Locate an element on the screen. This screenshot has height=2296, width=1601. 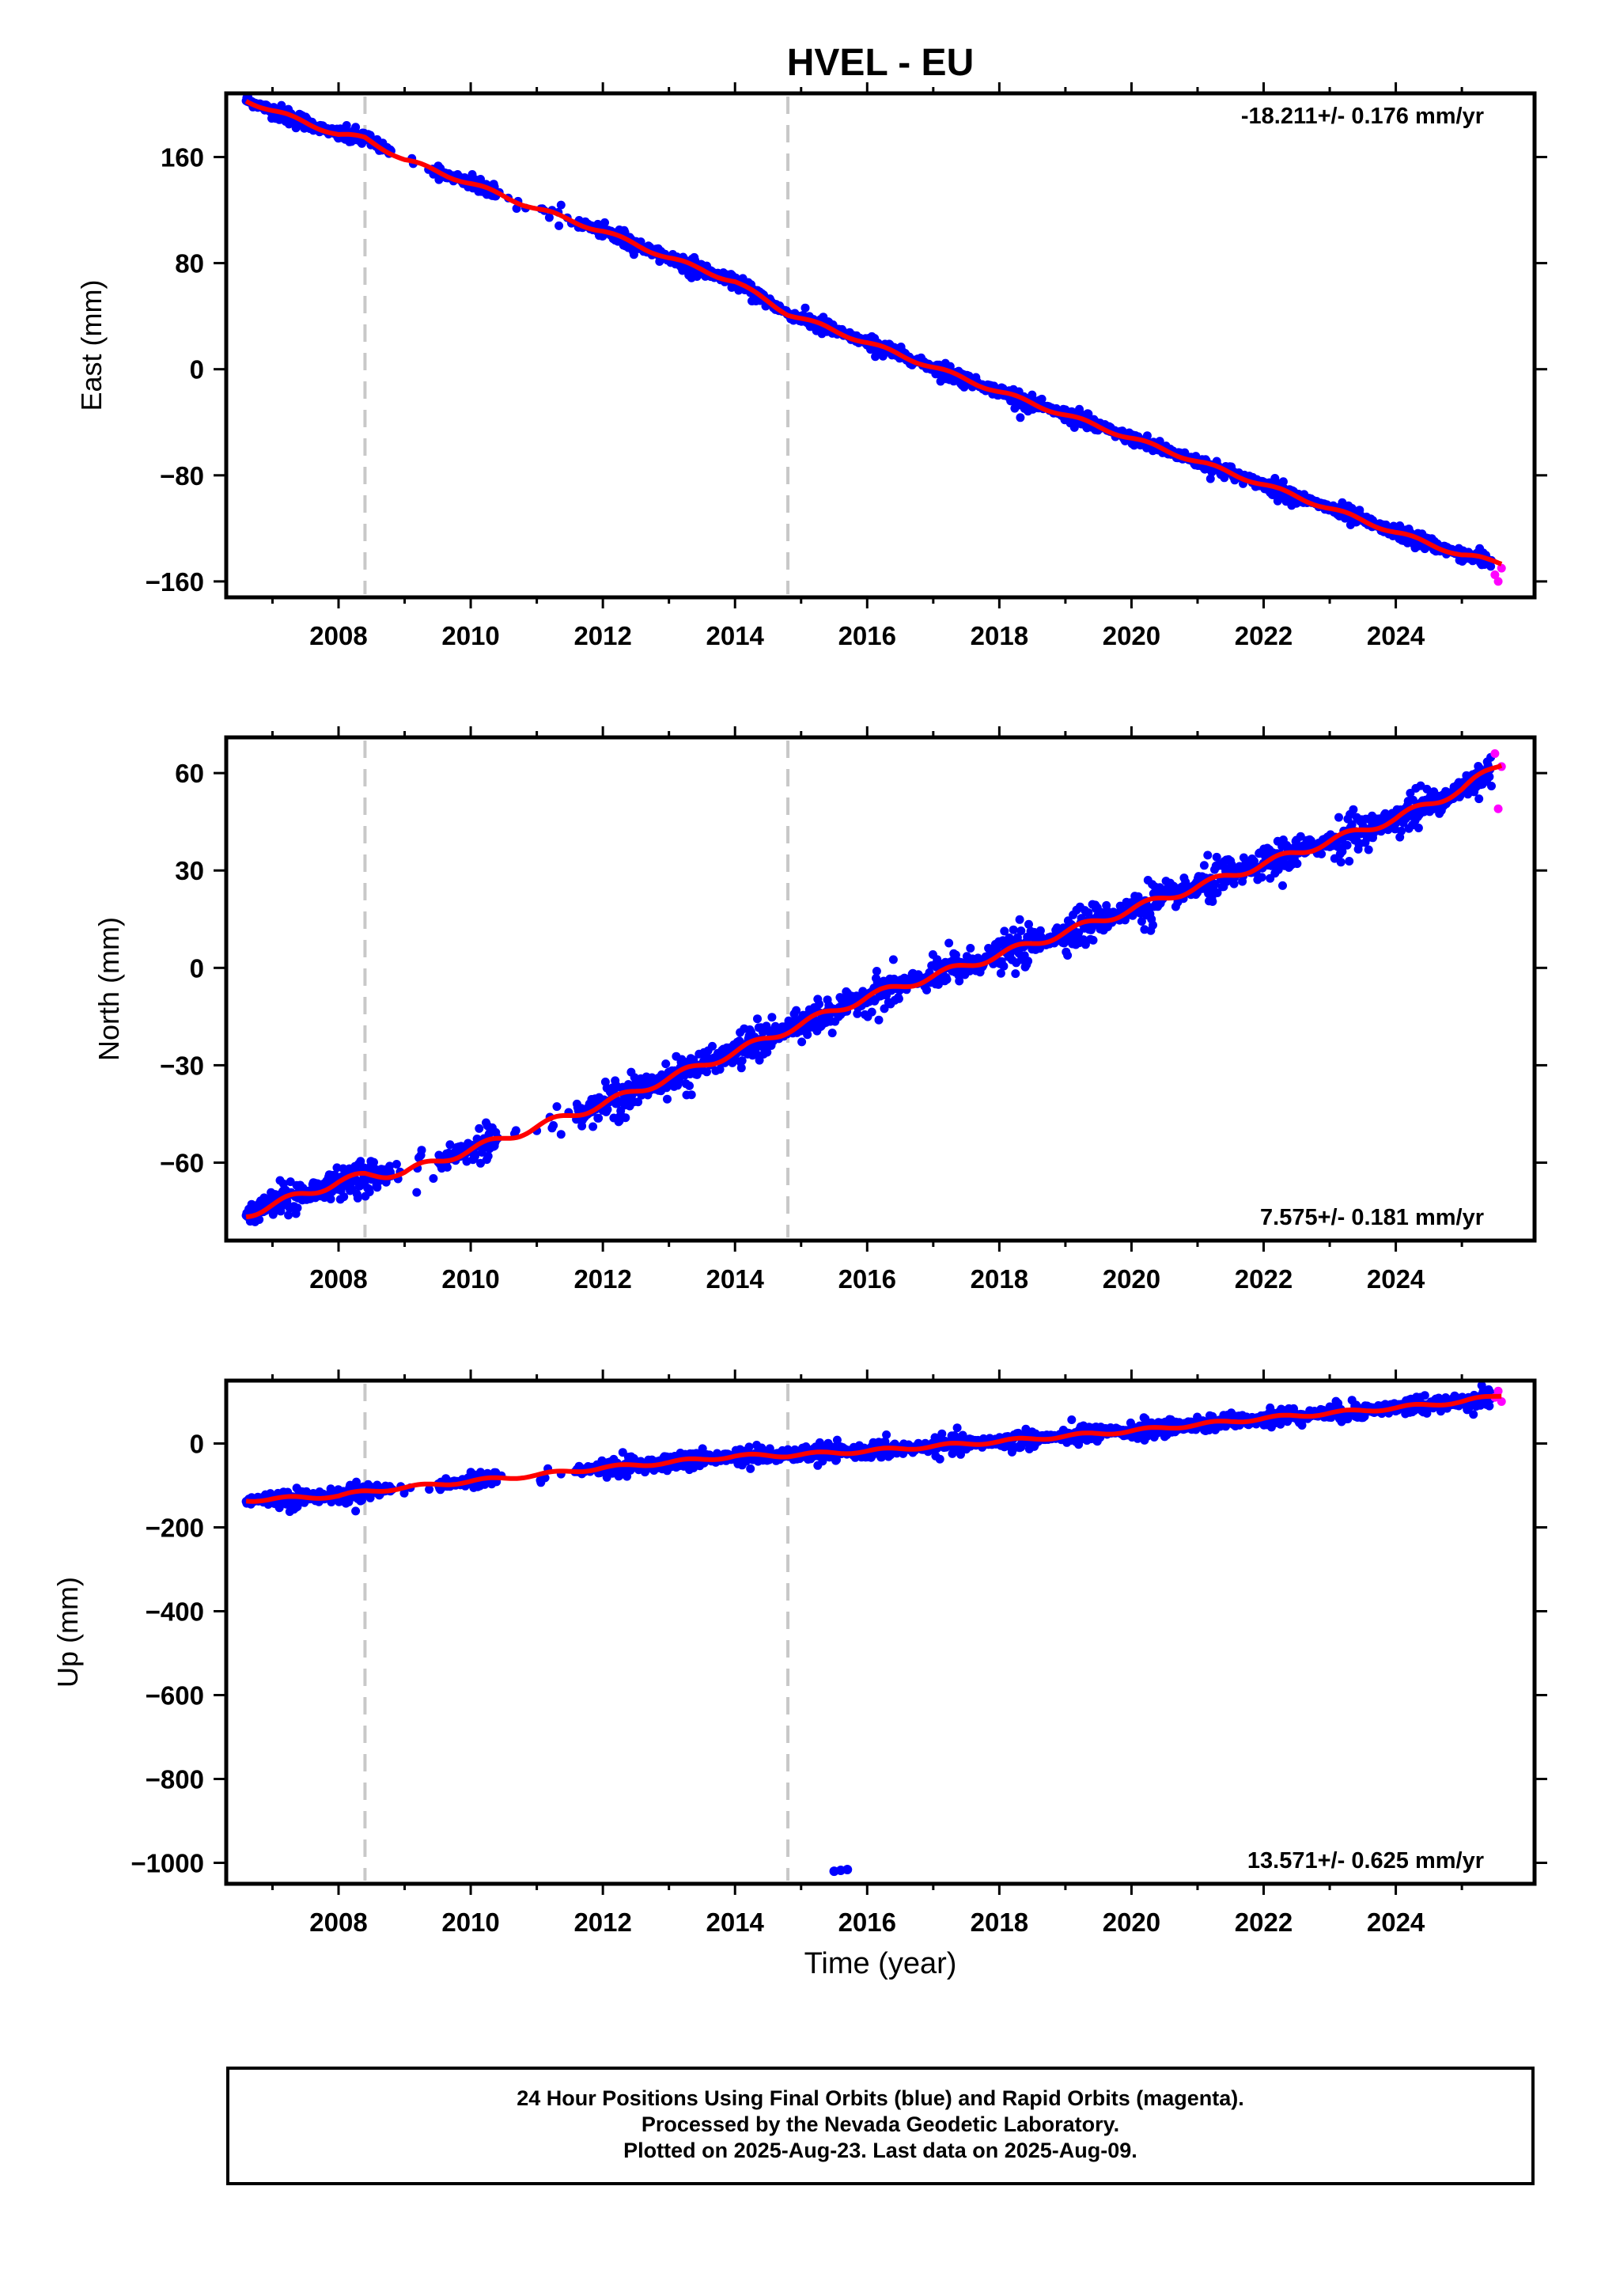
velocity-annotation: 7.575+/- 0.181 mm/yr is located at coordinates (1372, 1218).